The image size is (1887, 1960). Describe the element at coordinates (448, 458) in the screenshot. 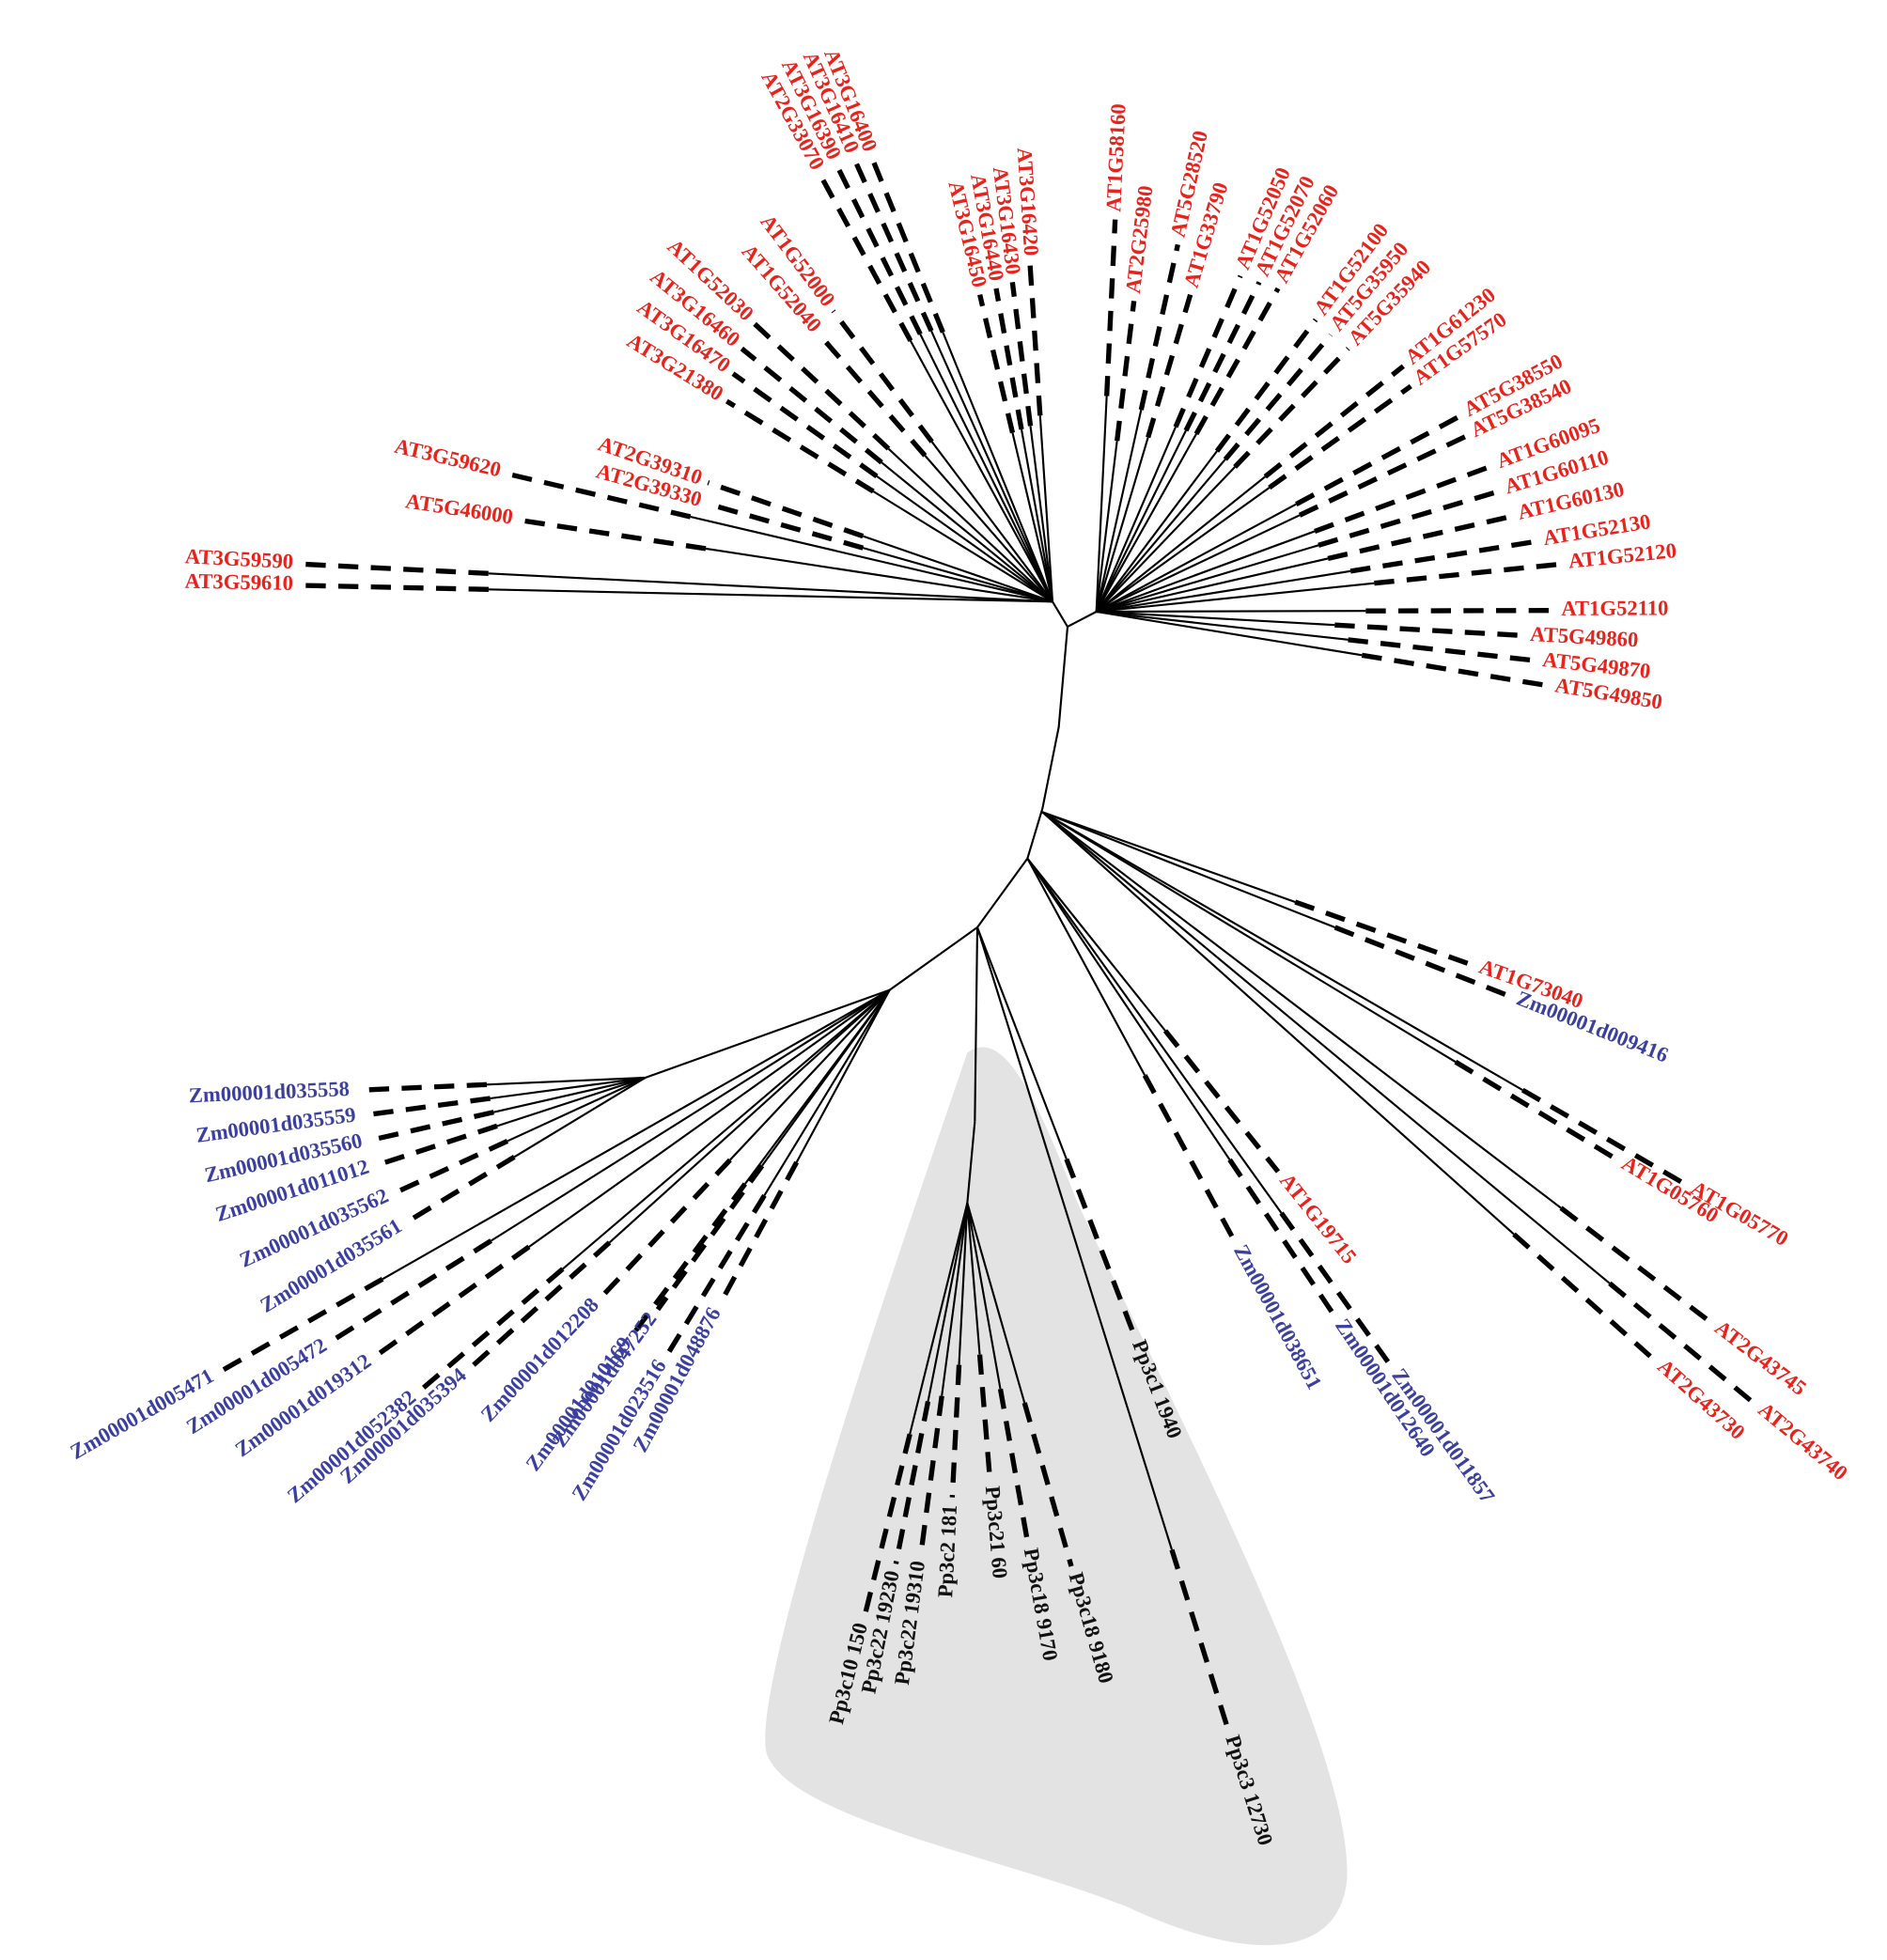

I see `leaf-label: AT3G59620` at that location.